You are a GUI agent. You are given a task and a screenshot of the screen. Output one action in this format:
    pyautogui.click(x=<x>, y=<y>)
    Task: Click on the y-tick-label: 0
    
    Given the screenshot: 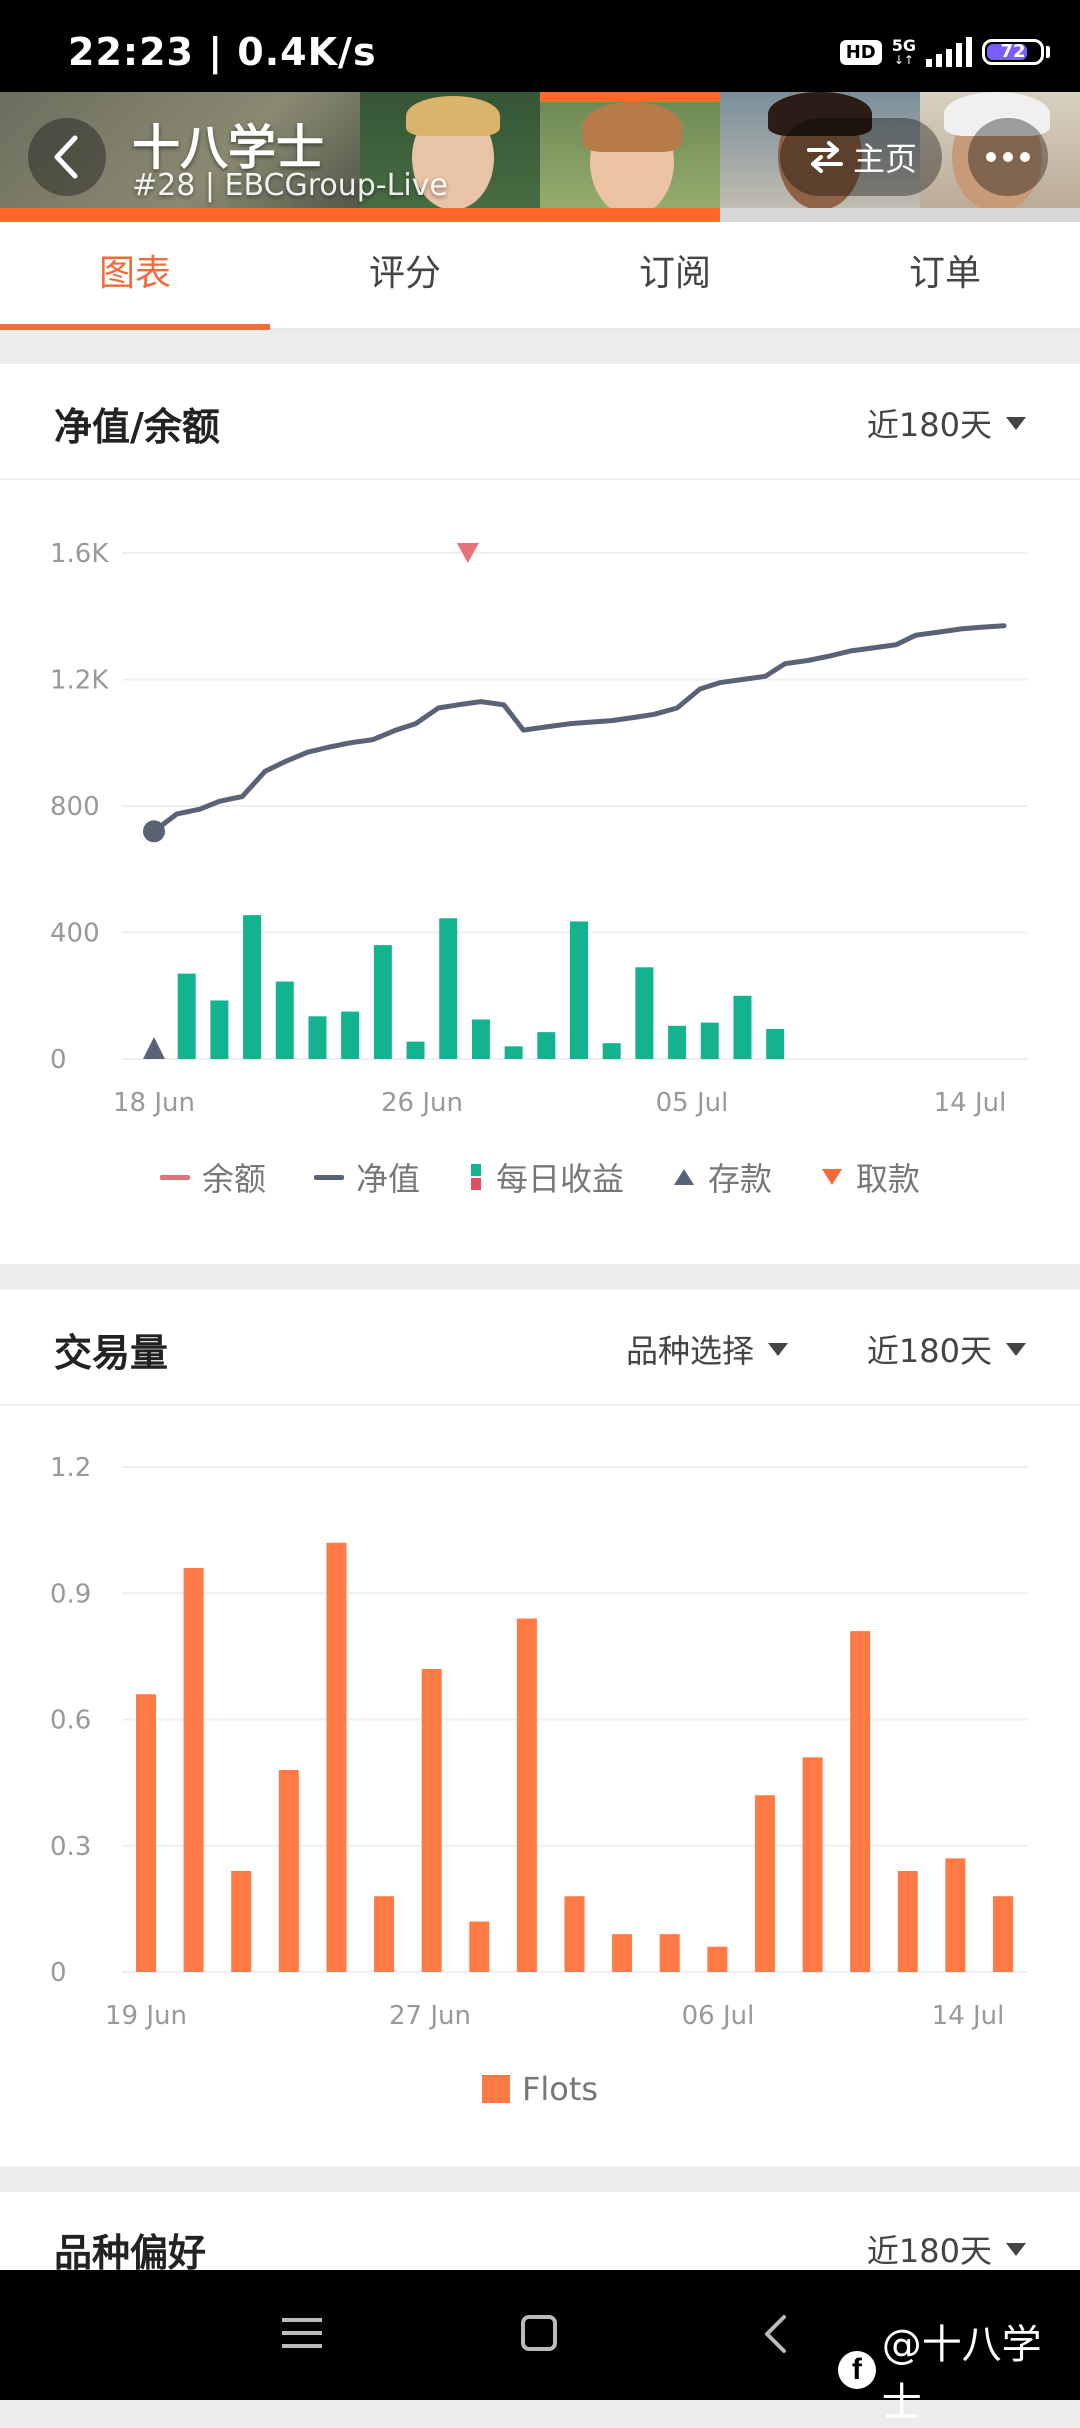 What is the action you would take?
    pyautogui.click(x=58, y=1973)
    